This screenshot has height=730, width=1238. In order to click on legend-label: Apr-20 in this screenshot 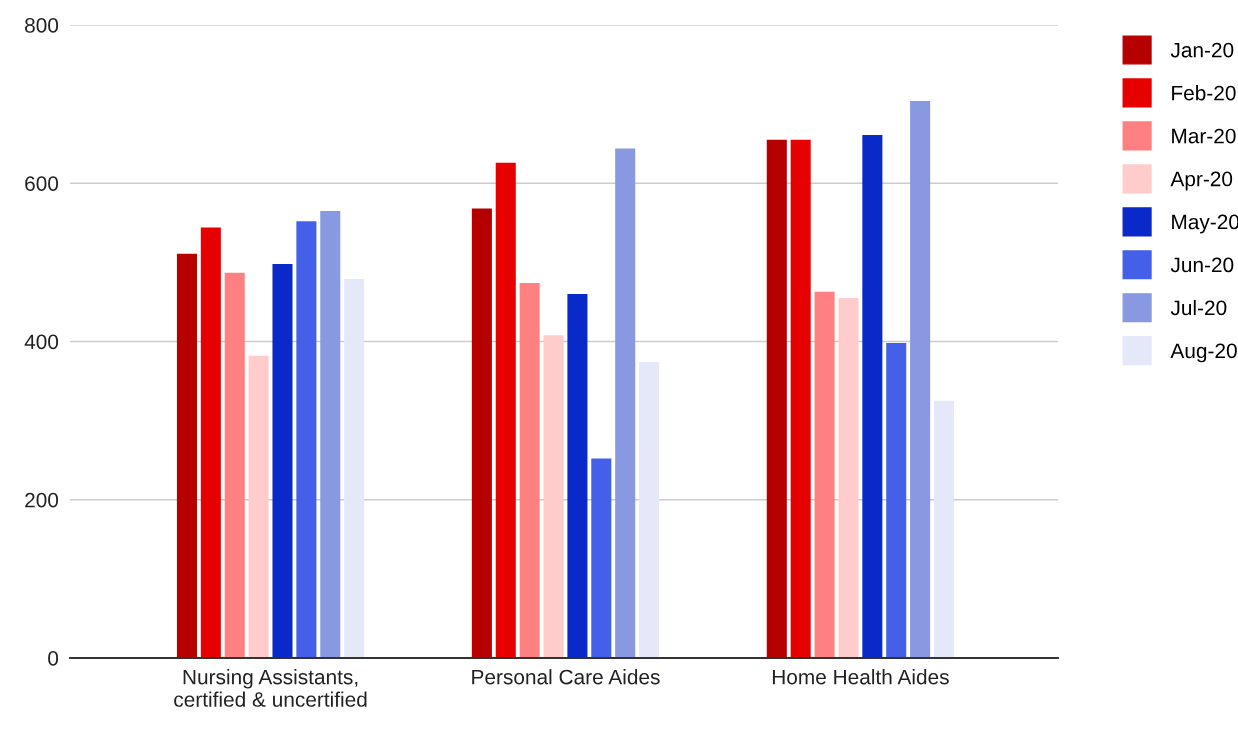, I will do `click(1201, 181)`.